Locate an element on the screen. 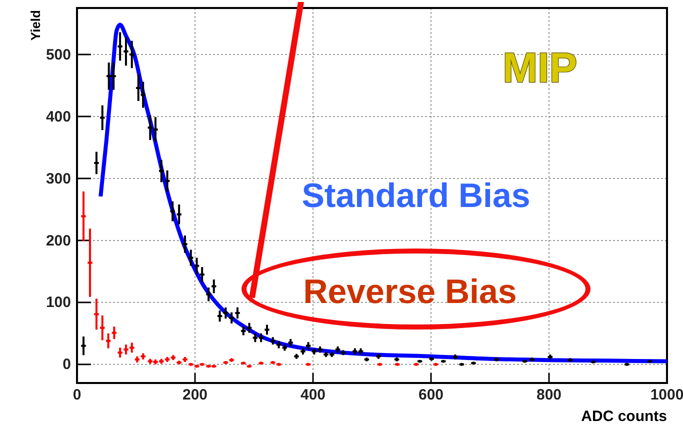 The height and width of the screenshot is (425, 683). annotation: MIP is located at coordinates (540, 67).